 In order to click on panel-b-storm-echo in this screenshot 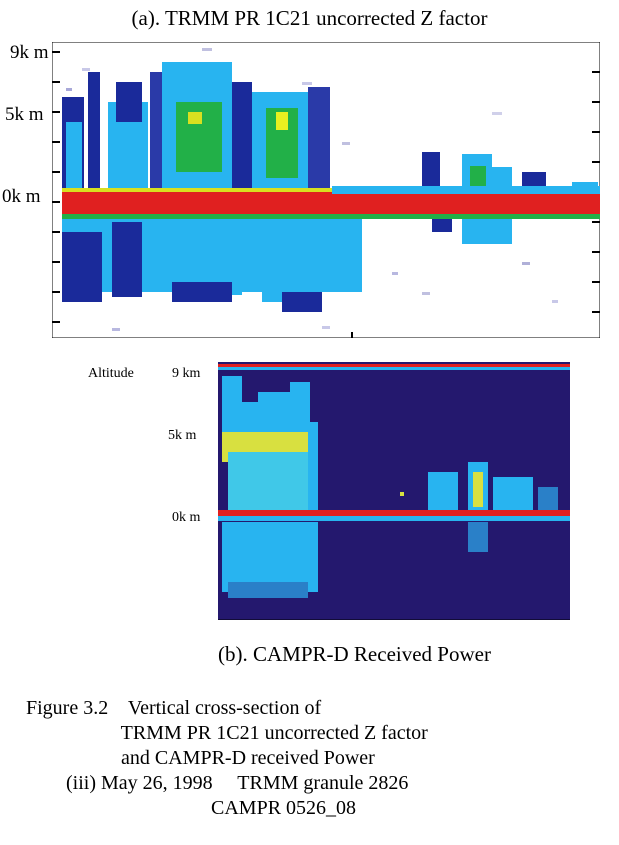, I will do `click(390, 444)`.